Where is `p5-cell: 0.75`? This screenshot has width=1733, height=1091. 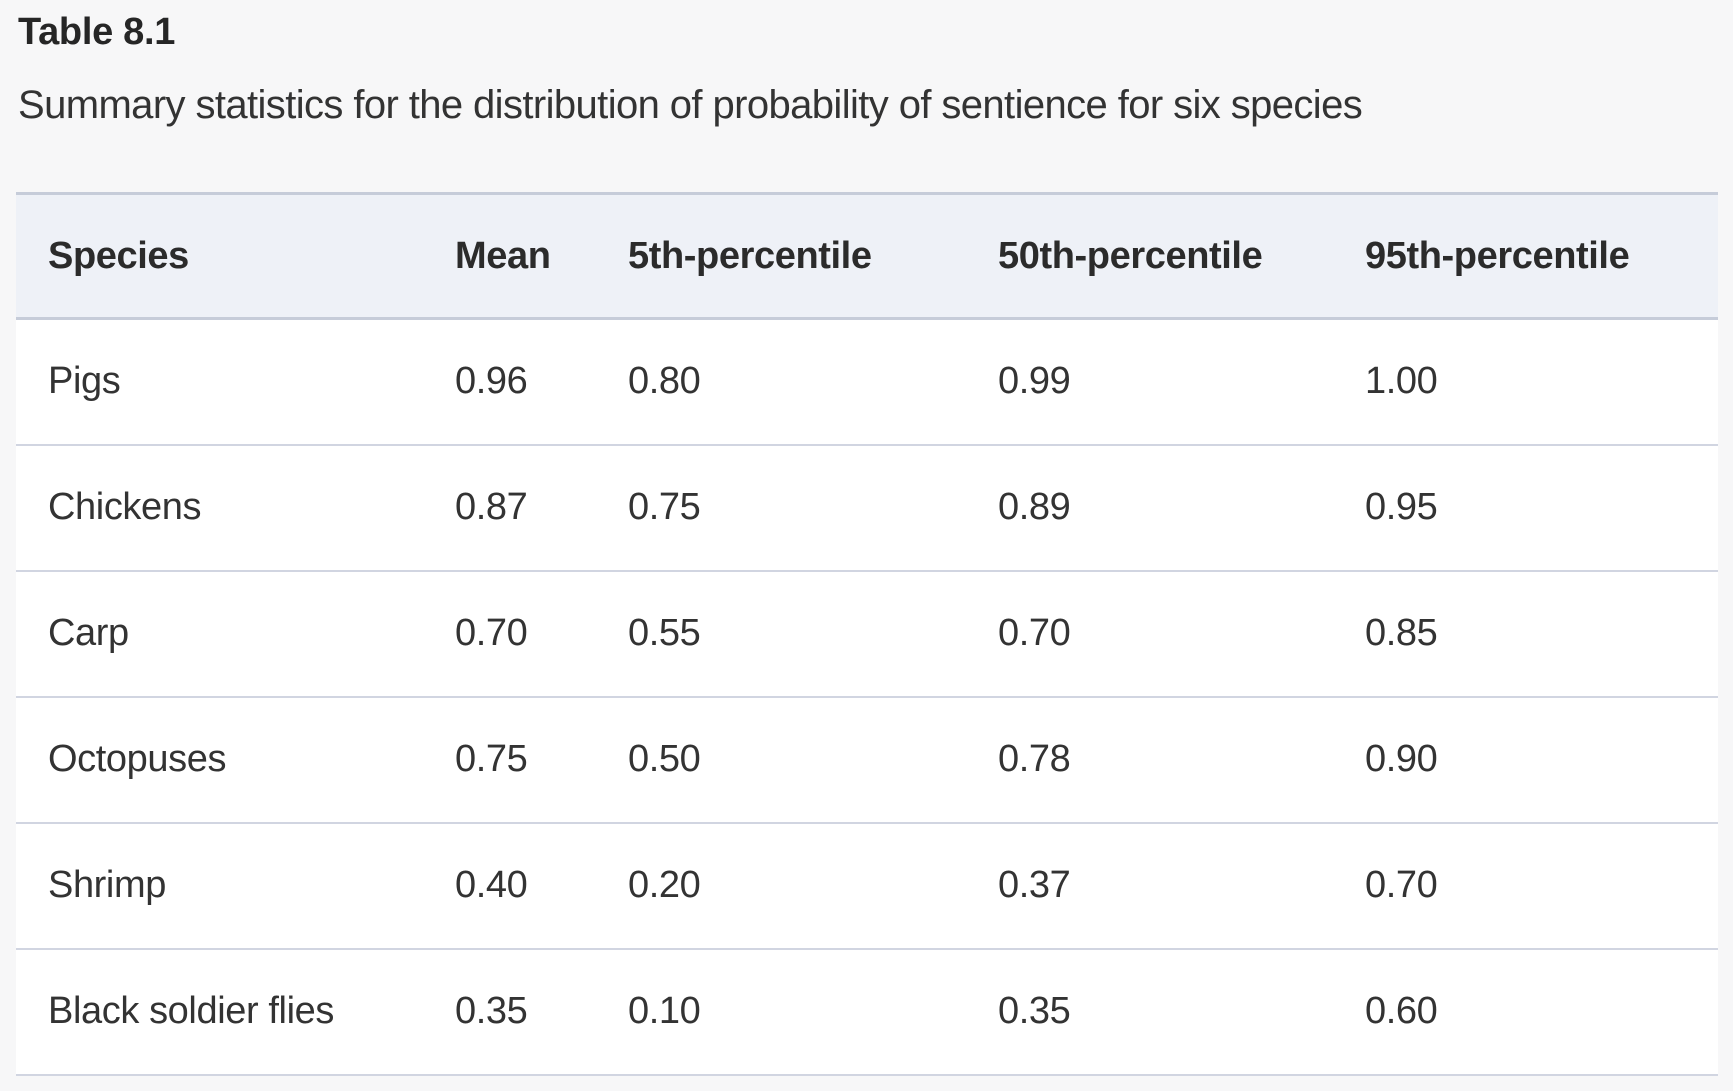
p5-cell: 0.75 is located at coordinates (781, 508).